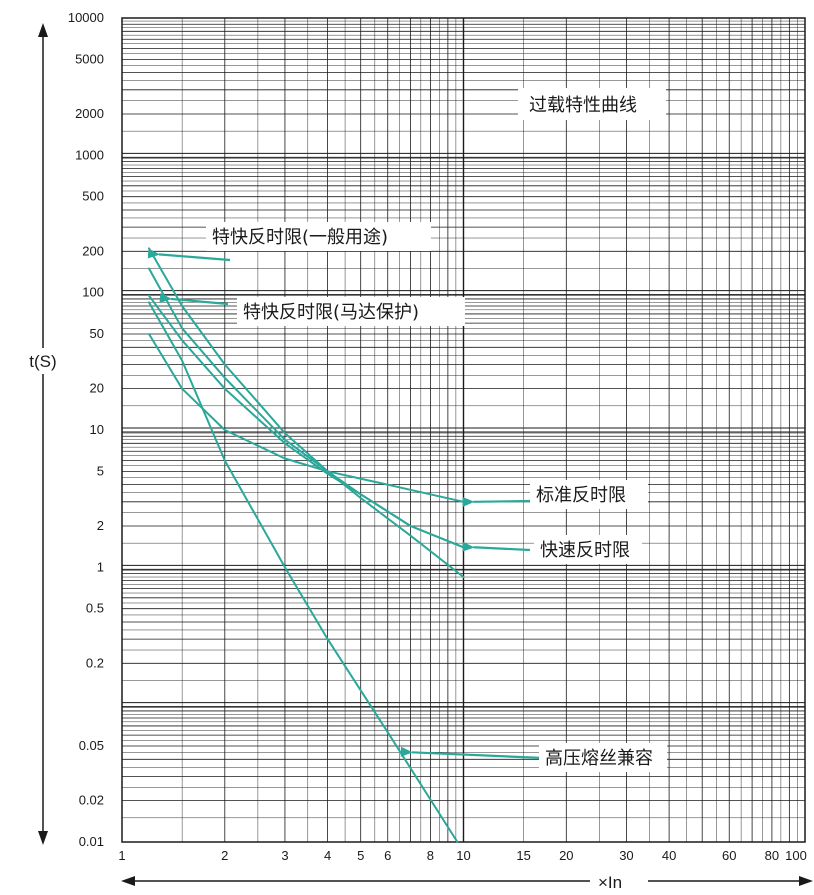 The image size is (814, 895). I want to click on annotation: 特快反时限(一般用途), so click(289, 242).